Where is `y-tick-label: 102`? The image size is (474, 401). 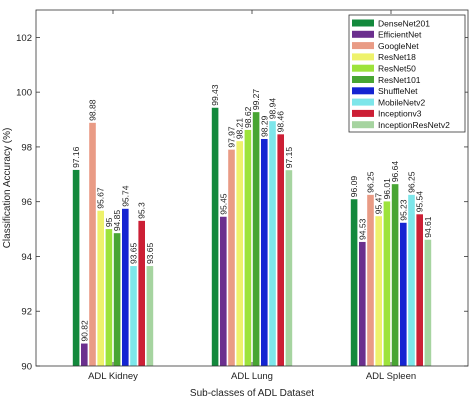
y-tick-label: 102 is located at coordinates (24, 38).